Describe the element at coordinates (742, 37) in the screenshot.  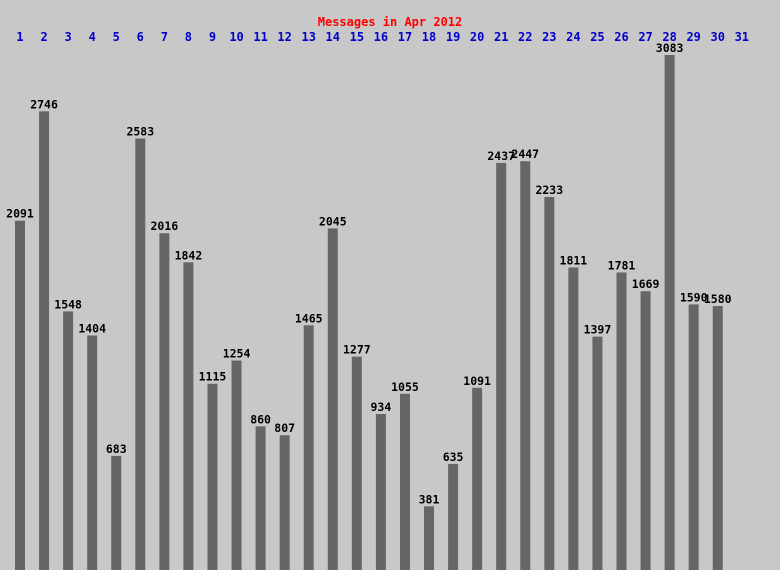
I see `day-label: 31` at that location.